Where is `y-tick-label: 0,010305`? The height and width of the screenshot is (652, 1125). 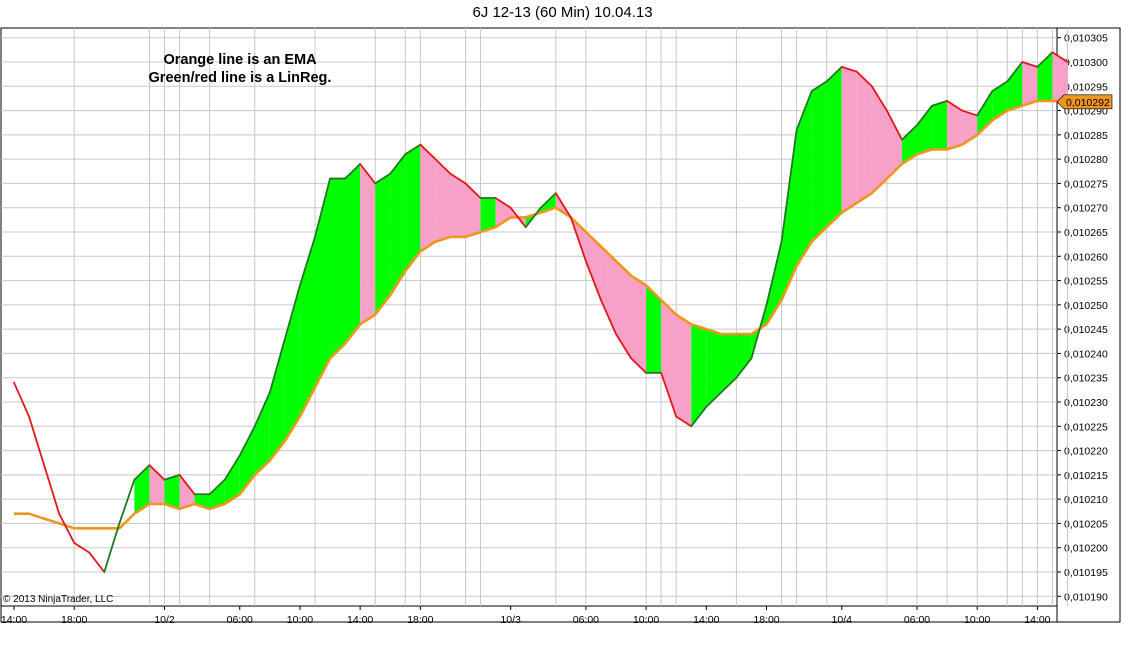 y-tick-label: 0,010305 is located at coordinates (1086, 39).